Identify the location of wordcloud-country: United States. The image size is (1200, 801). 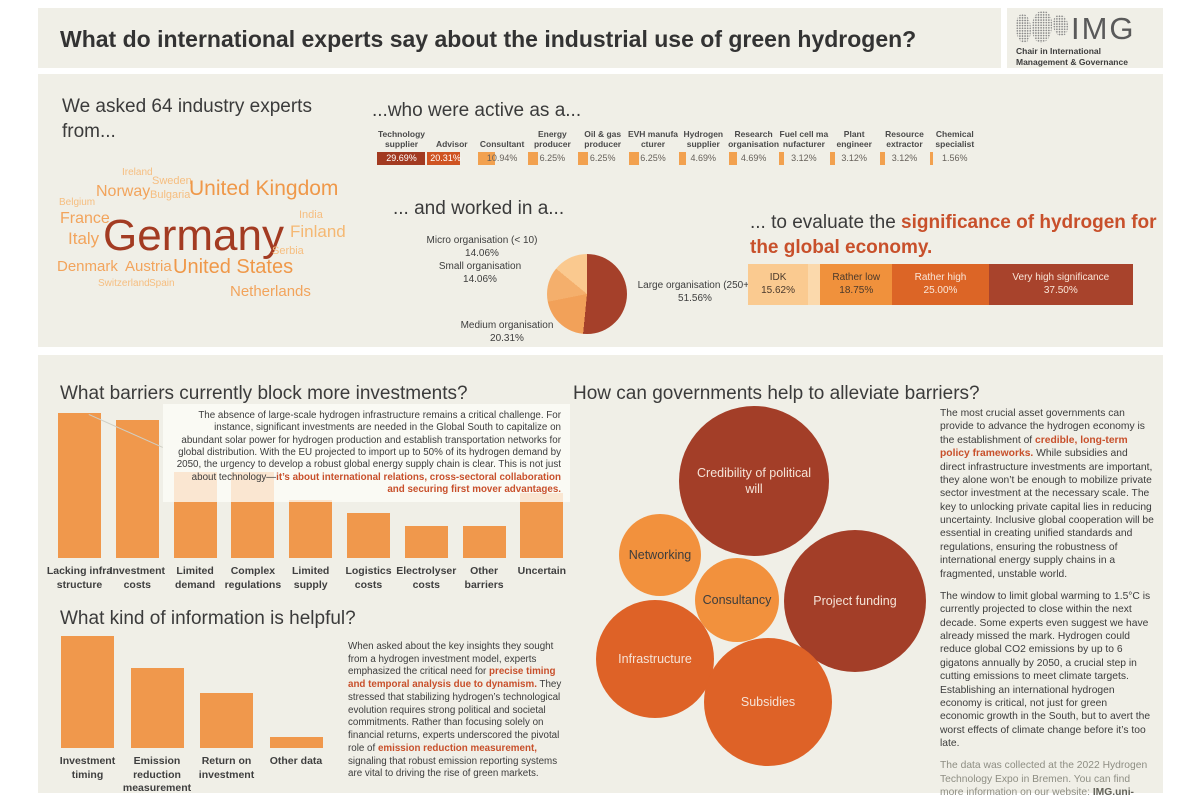
(233, 267).